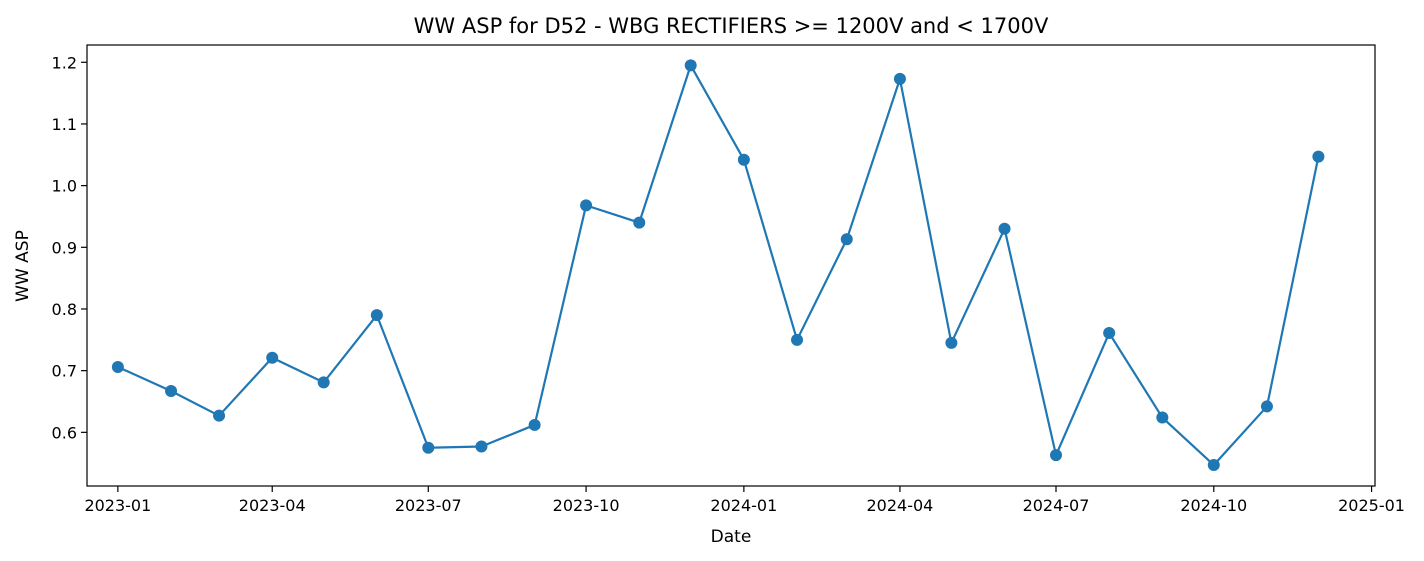  Describe the element at coordinates (743, 505) in the screenshot. I see `x-tick-label: 2024-01` at that location.